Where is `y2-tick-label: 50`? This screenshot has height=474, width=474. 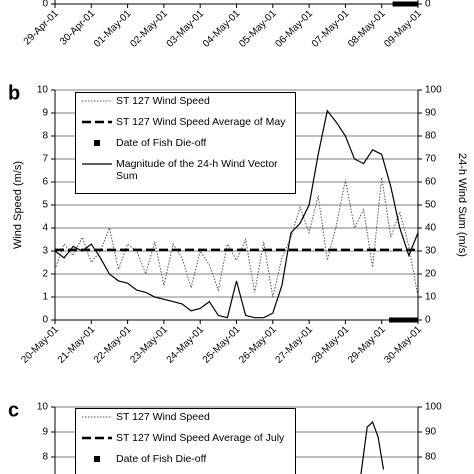 y2-tick-label: 50 is located at coordinates (431, 205).